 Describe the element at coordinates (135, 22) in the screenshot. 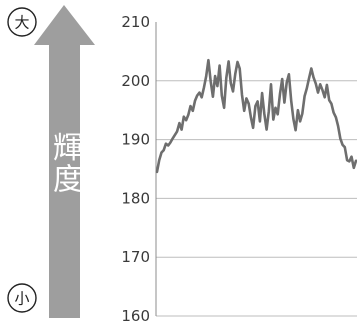

I see `y-tick-label: 210` at that location.